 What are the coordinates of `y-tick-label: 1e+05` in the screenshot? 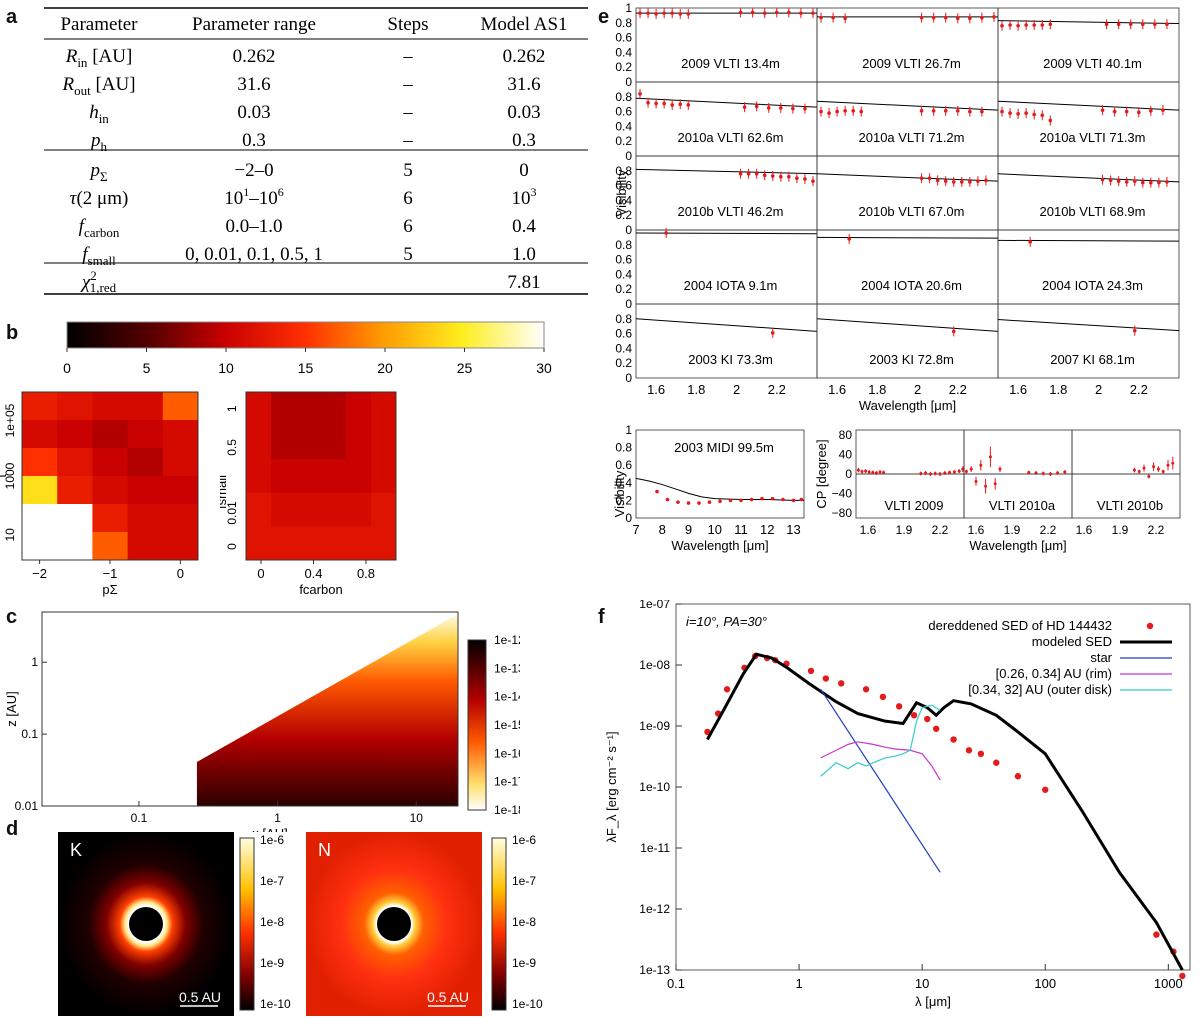 It's located at (10, 420).